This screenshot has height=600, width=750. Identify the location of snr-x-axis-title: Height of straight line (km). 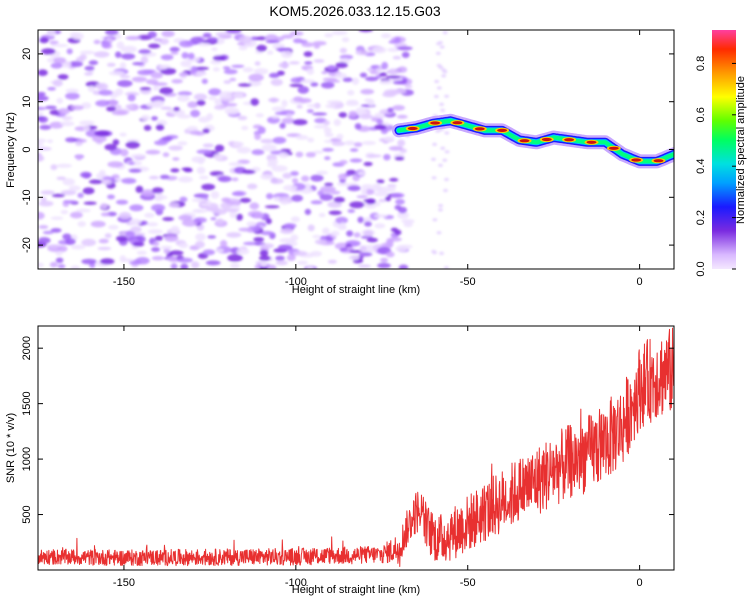
(356, 590).